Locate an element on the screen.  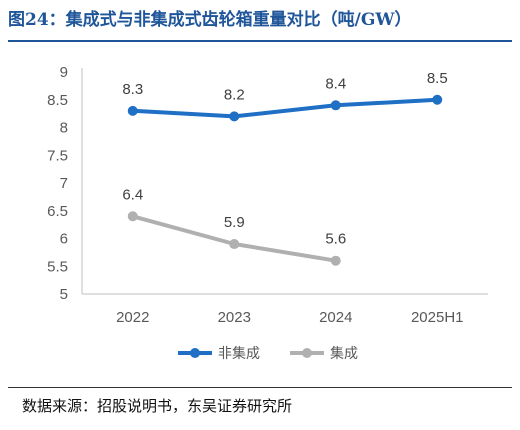
y-tick-label: 5 is located at coordinates (64, 294).